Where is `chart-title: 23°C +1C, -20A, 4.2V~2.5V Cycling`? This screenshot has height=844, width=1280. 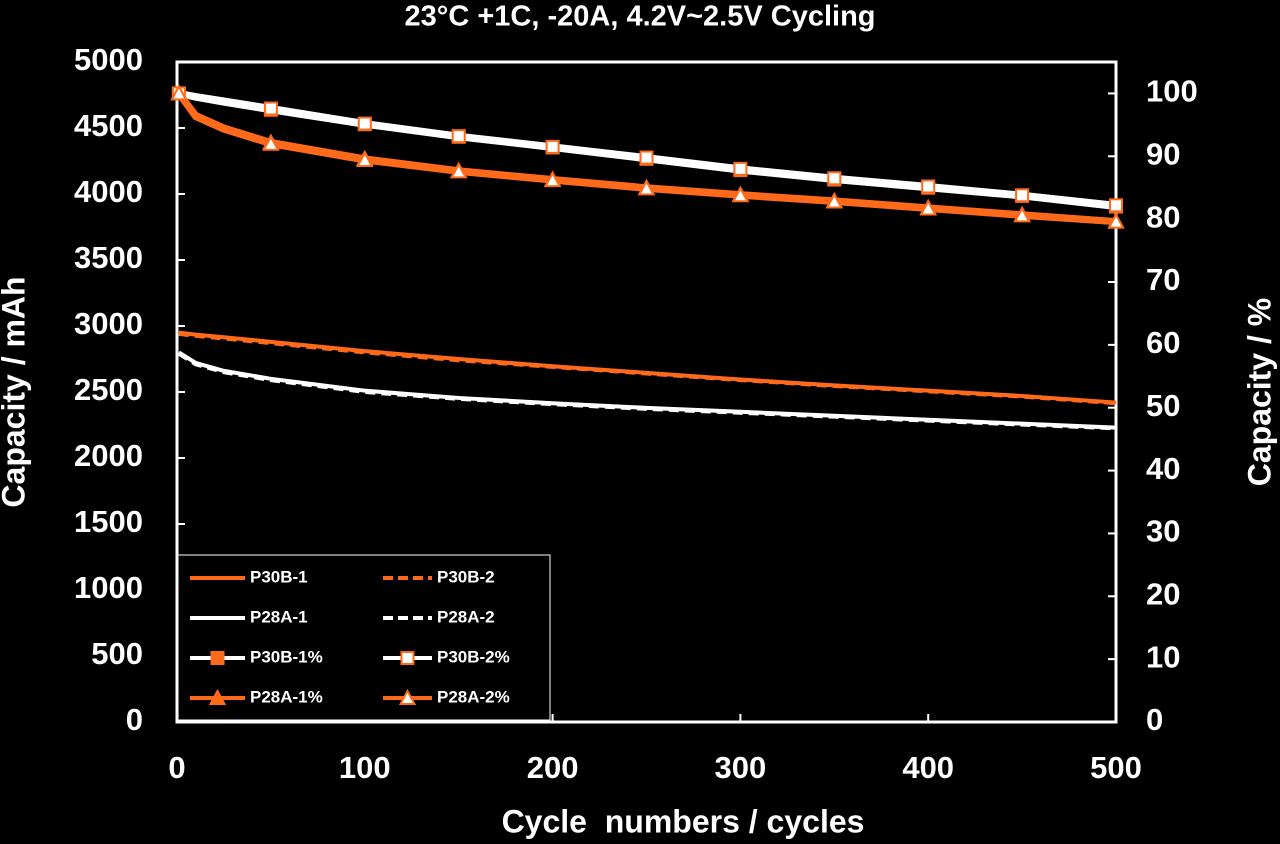 chart-title: 23°C +1C, -20A, 4.2V~2.5V Cycling is located at coordinates (640, 17).